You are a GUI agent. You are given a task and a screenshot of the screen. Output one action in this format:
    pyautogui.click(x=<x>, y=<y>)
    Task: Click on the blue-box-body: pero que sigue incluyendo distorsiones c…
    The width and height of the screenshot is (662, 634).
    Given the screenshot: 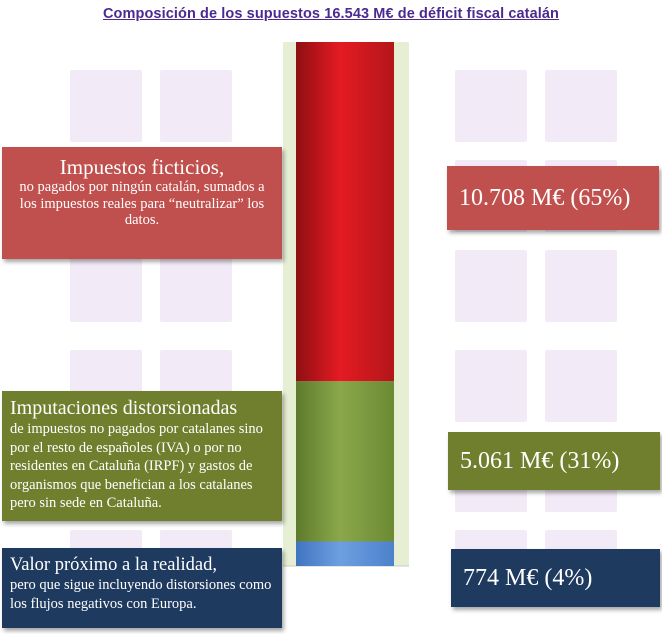 What is the action you would take?
    pyautogui.click(x=141, y=594)
    